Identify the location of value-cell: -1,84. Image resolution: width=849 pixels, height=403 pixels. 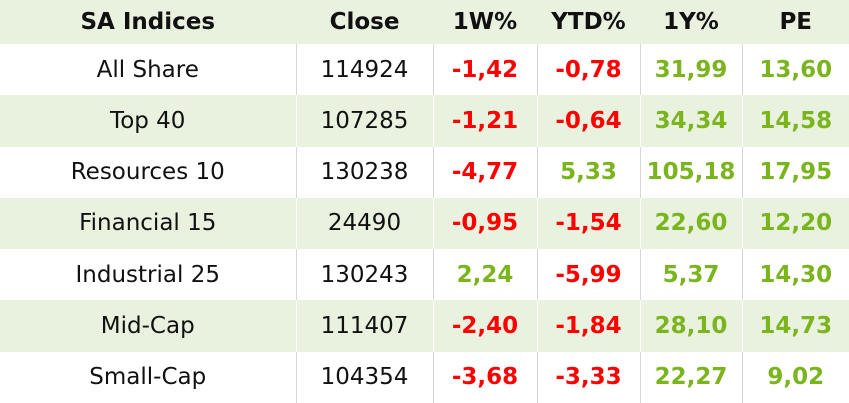
(588, 326).